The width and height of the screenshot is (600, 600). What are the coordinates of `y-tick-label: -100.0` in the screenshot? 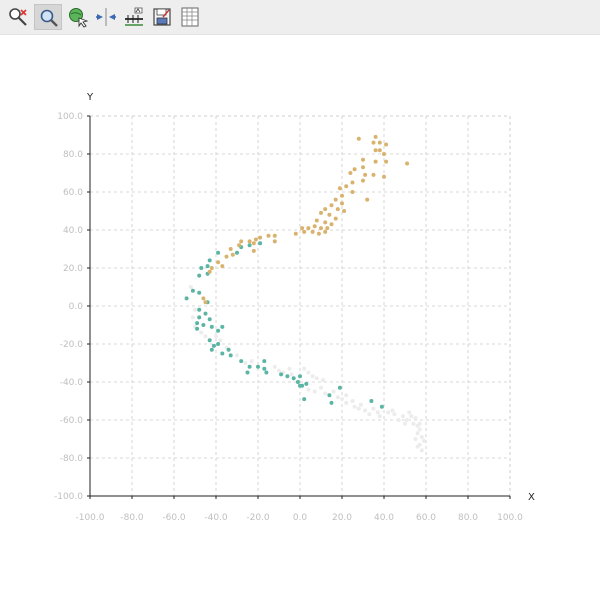 It's located at (68, 497).